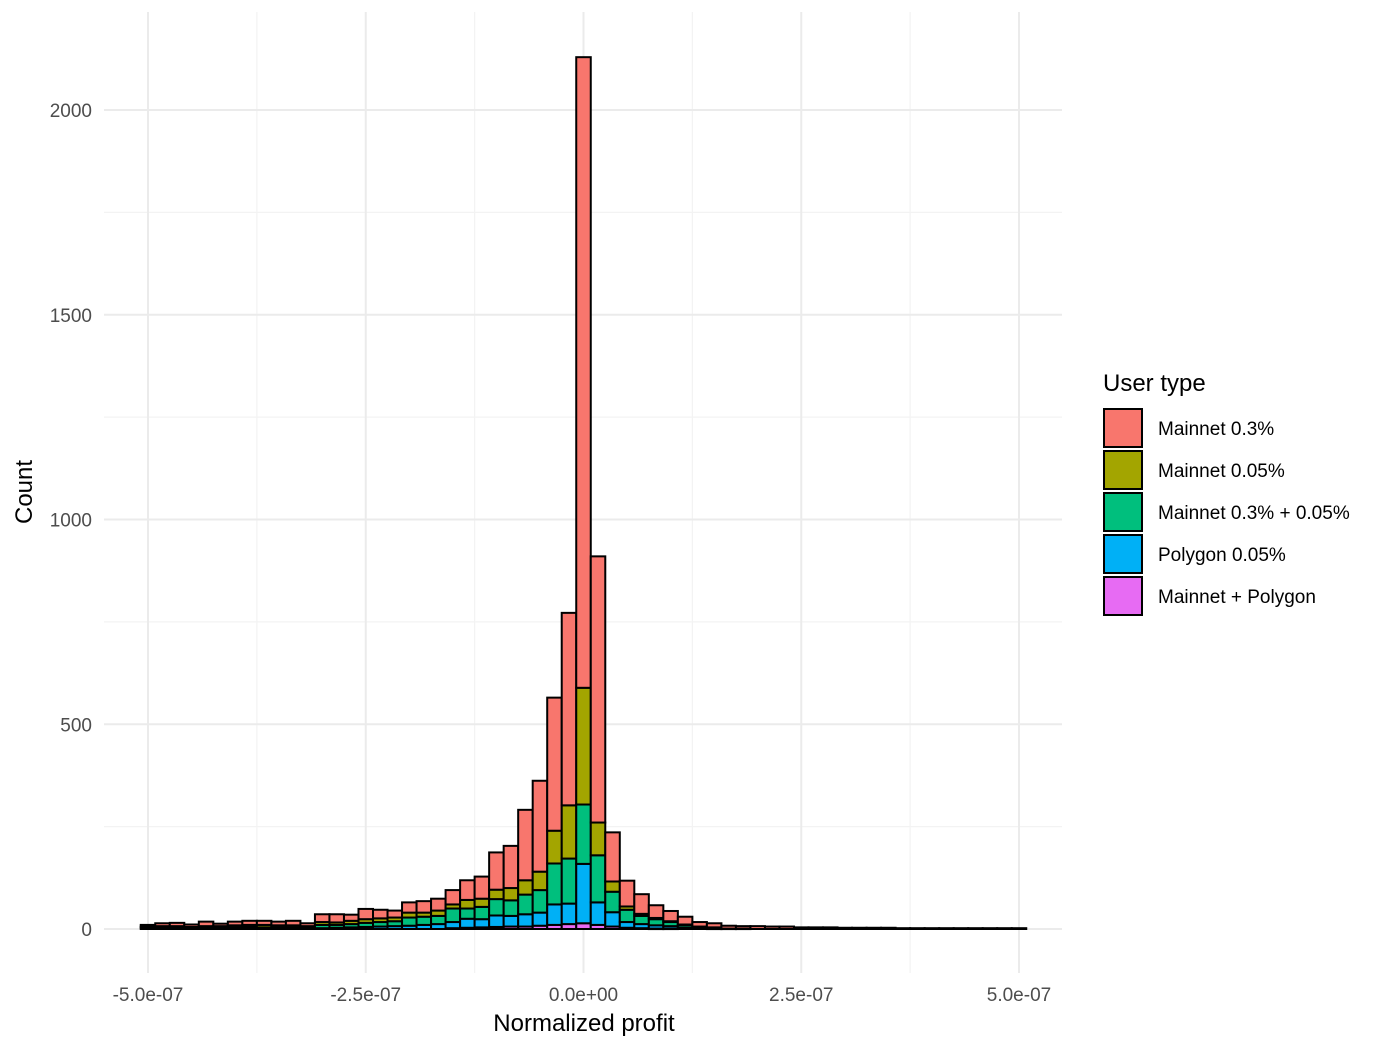 This screenshot has width=1400, height=1050. I want to click on legend-label: Mainnet 0.3%, so click(1216, 429).